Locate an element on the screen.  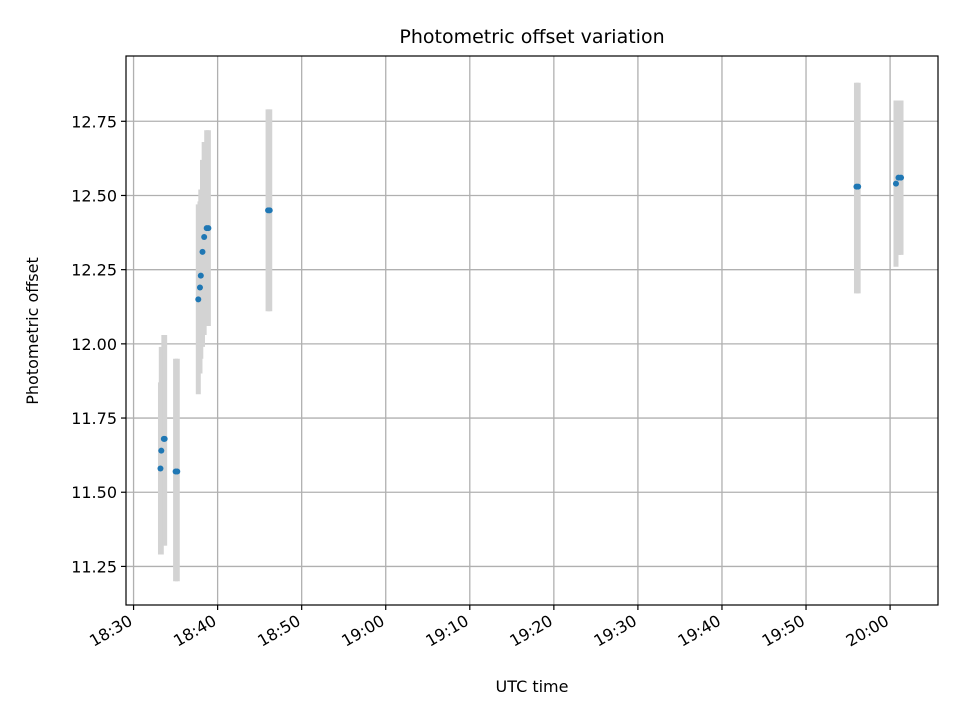
x-axis-title: UTC time is located at coordinates (532, 686).